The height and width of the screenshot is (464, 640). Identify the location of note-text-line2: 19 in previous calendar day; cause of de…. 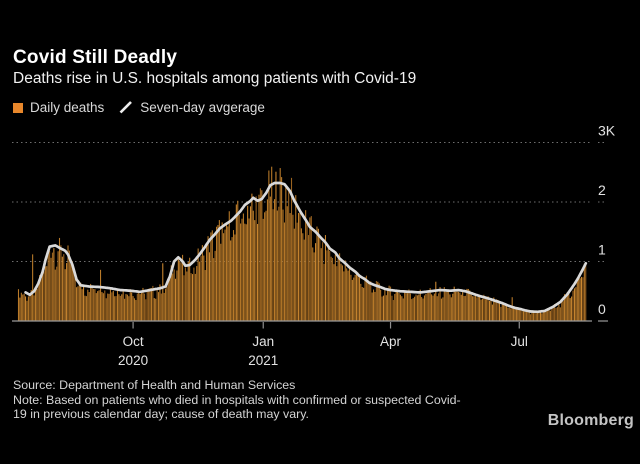
(161, 414).